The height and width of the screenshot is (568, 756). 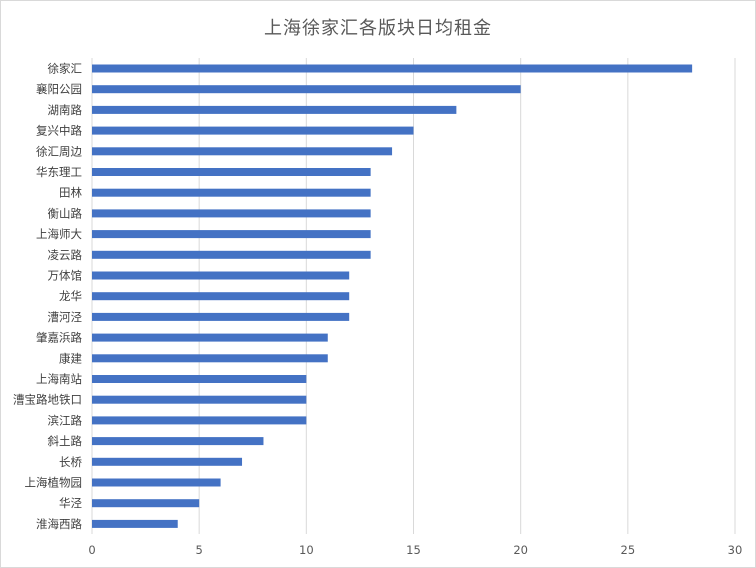 What do you see at coordinates (628, 550) in the screenshot?
I see `x-tick-label: 25` at bounding box center [628, 550].